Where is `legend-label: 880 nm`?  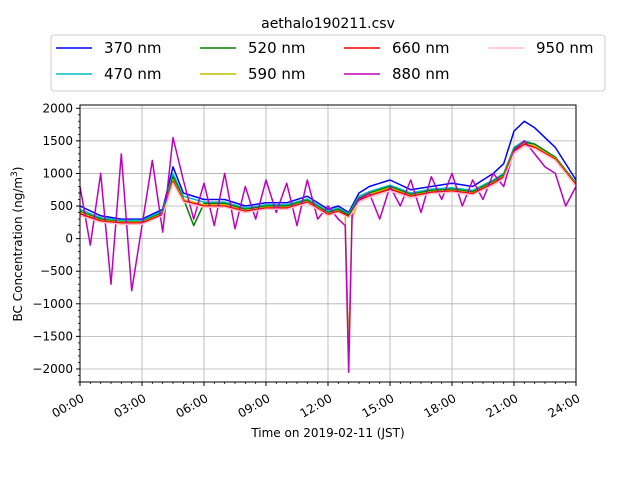
legend-label: 880 nm is located at coordinates (421, 74).